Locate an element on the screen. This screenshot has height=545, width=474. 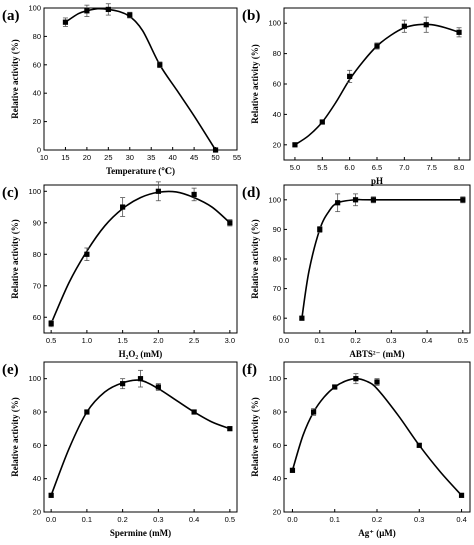
panel-label: (a) is located at coordinates (11, 16).